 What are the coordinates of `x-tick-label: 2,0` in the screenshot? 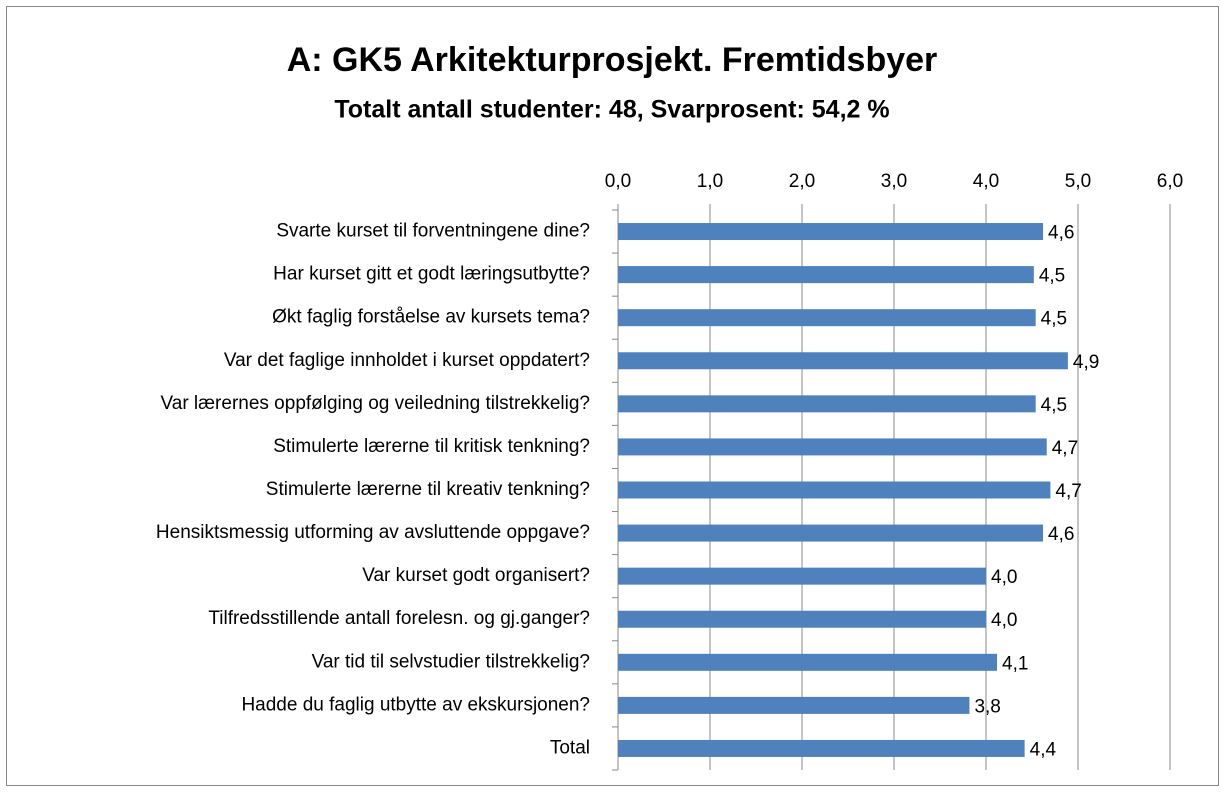 It's located at (802, 181).